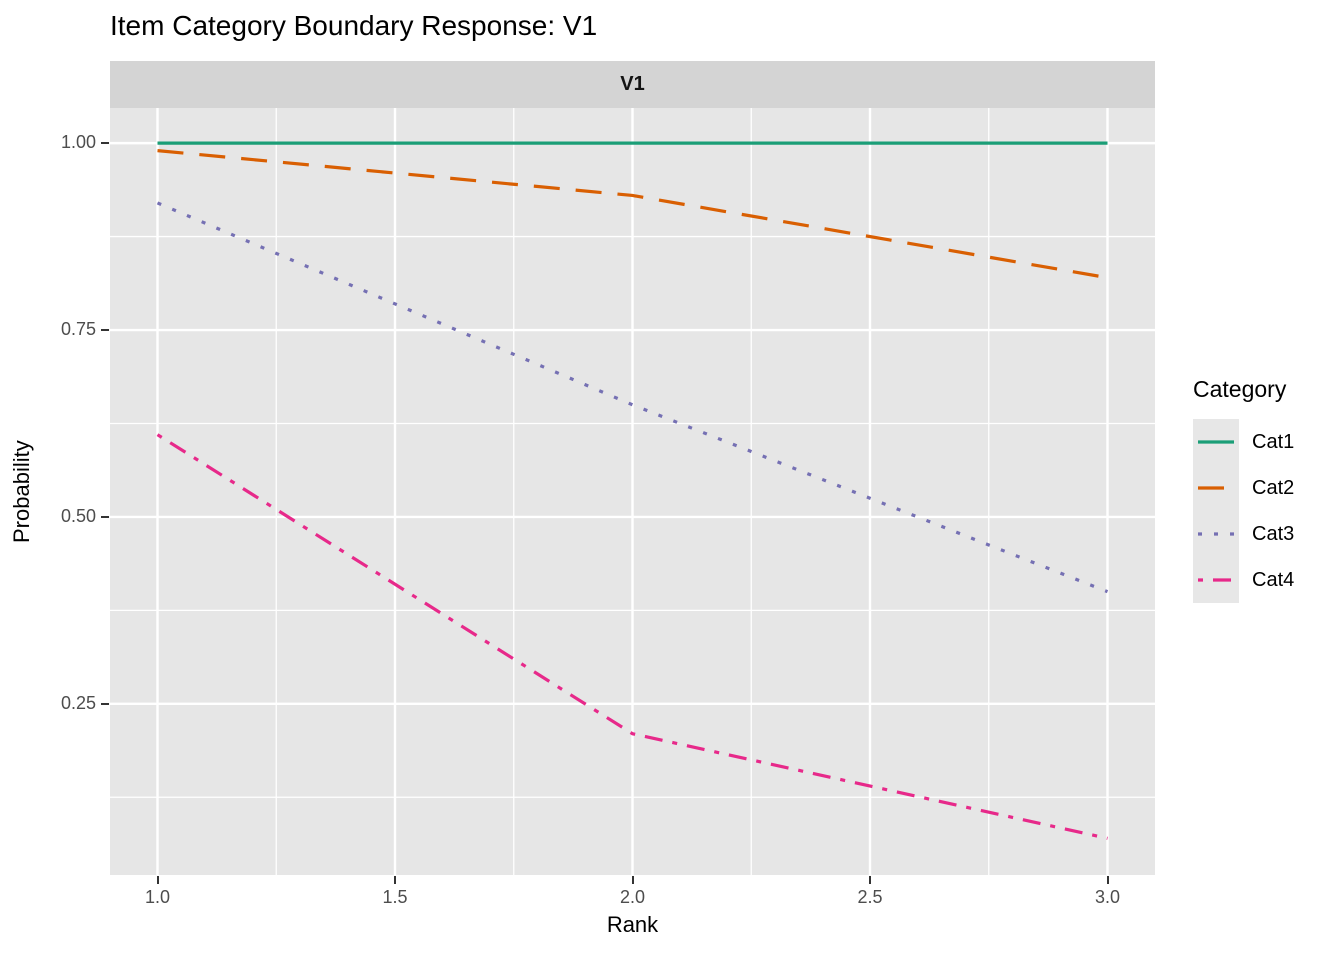  What do you see at coordinates (78, 515) in the screenshot?
I see `y-tick-label: 0.50` at bounding box center [78, 515].